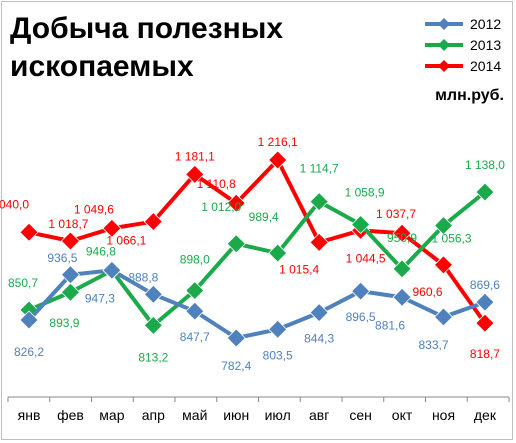 Image resolution: width=516 pixels, height=443 pixels. I want to click on data-label-2014-фев: 1 018,7, so click(68, 224).